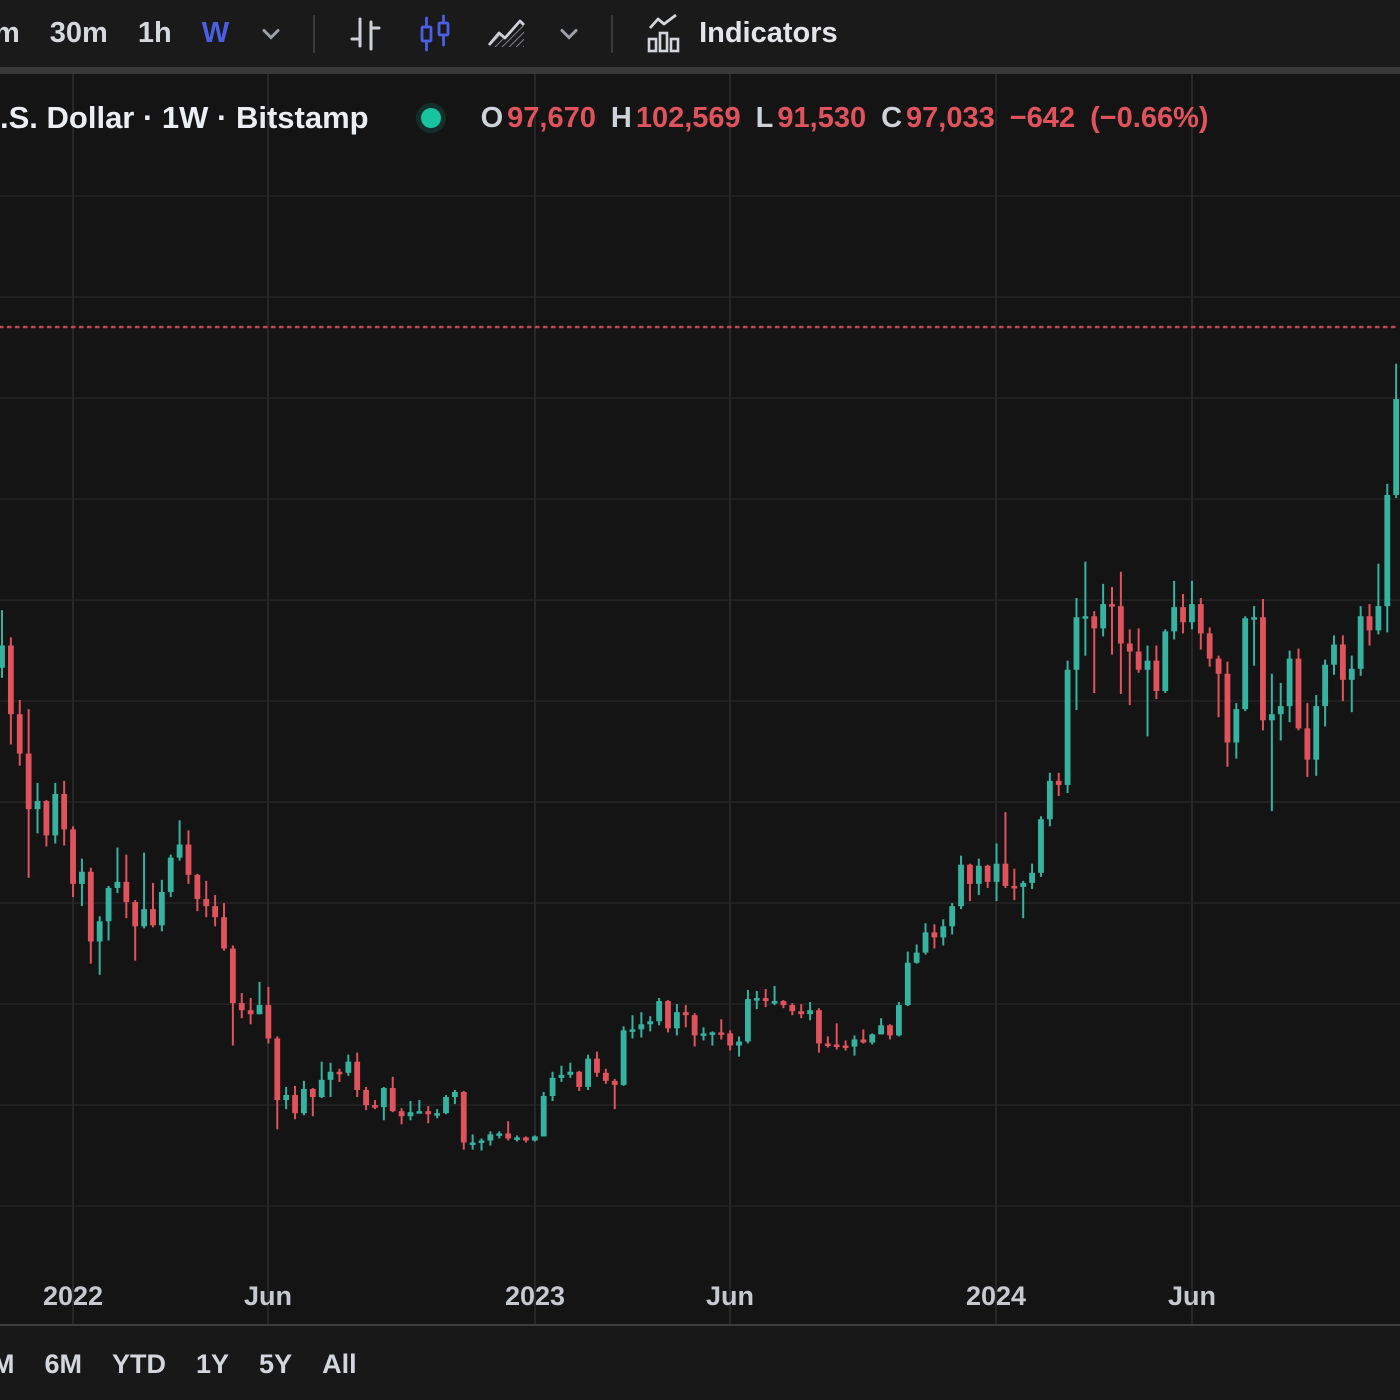  Describe the element at coordinates (10, 33) in the screenshot. I see `timeframe-partial-m: m` at that location.